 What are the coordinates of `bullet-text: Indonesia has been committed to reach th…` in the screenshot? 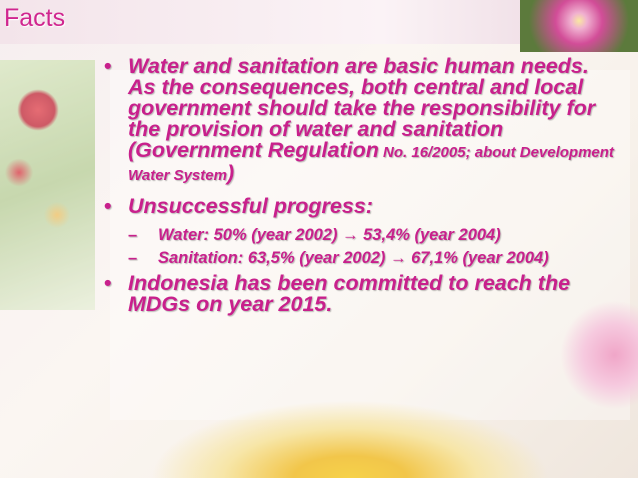 It's located at (349, 293).